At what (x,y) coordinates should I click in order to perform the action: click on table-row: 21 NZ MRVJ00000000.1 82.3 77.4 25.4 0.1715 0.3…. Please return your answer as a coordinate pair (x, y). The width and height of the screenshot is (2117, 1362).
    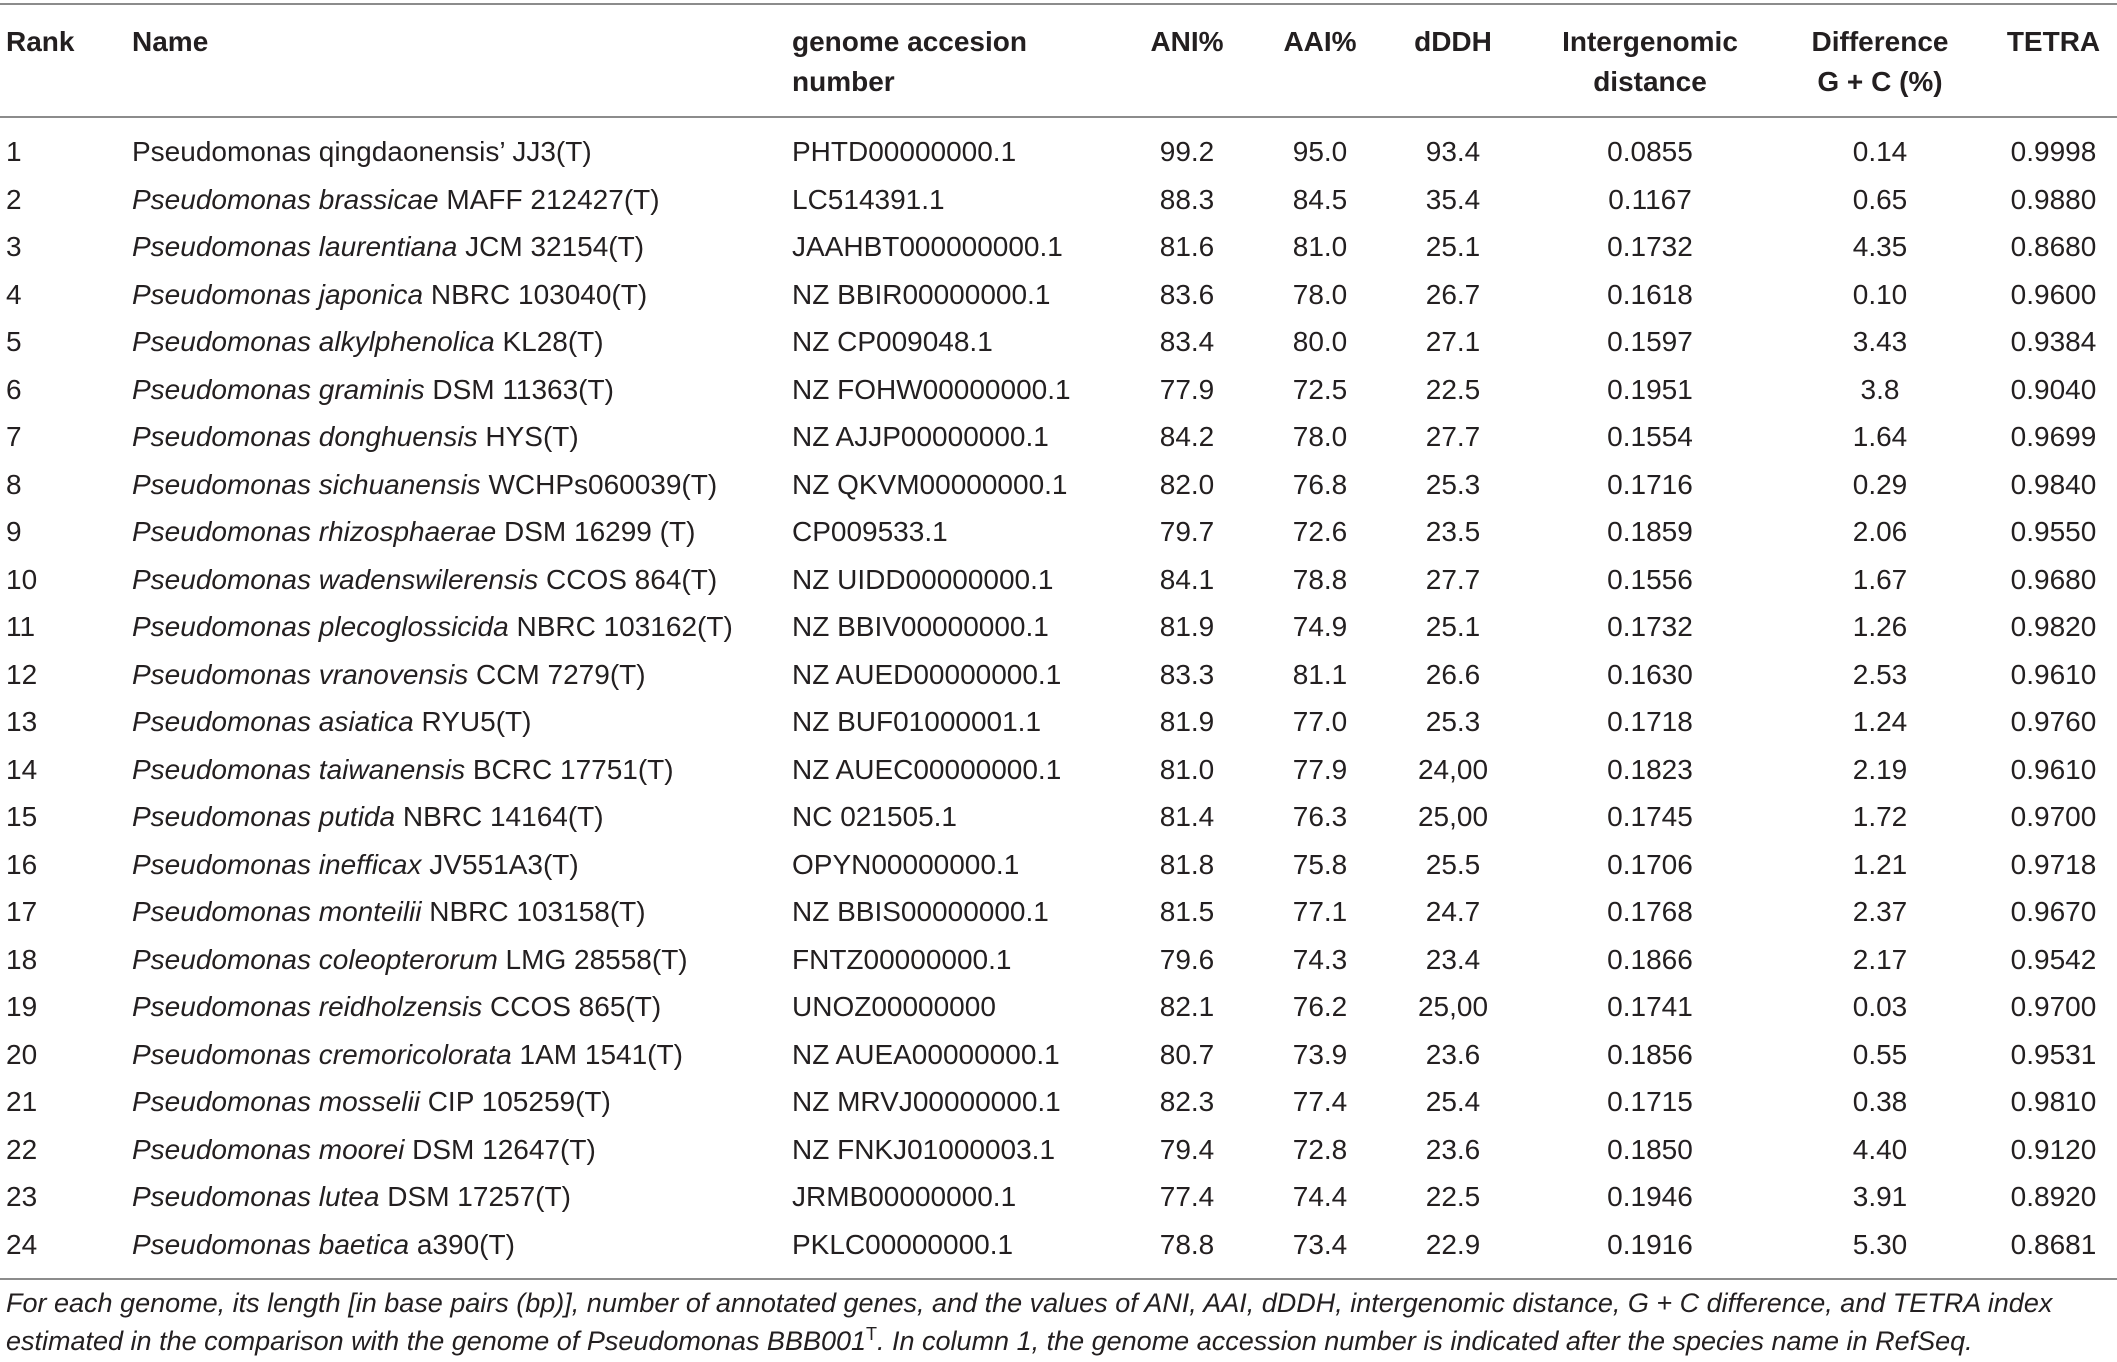
    Looking at the image, I should click on (1058, 1102).